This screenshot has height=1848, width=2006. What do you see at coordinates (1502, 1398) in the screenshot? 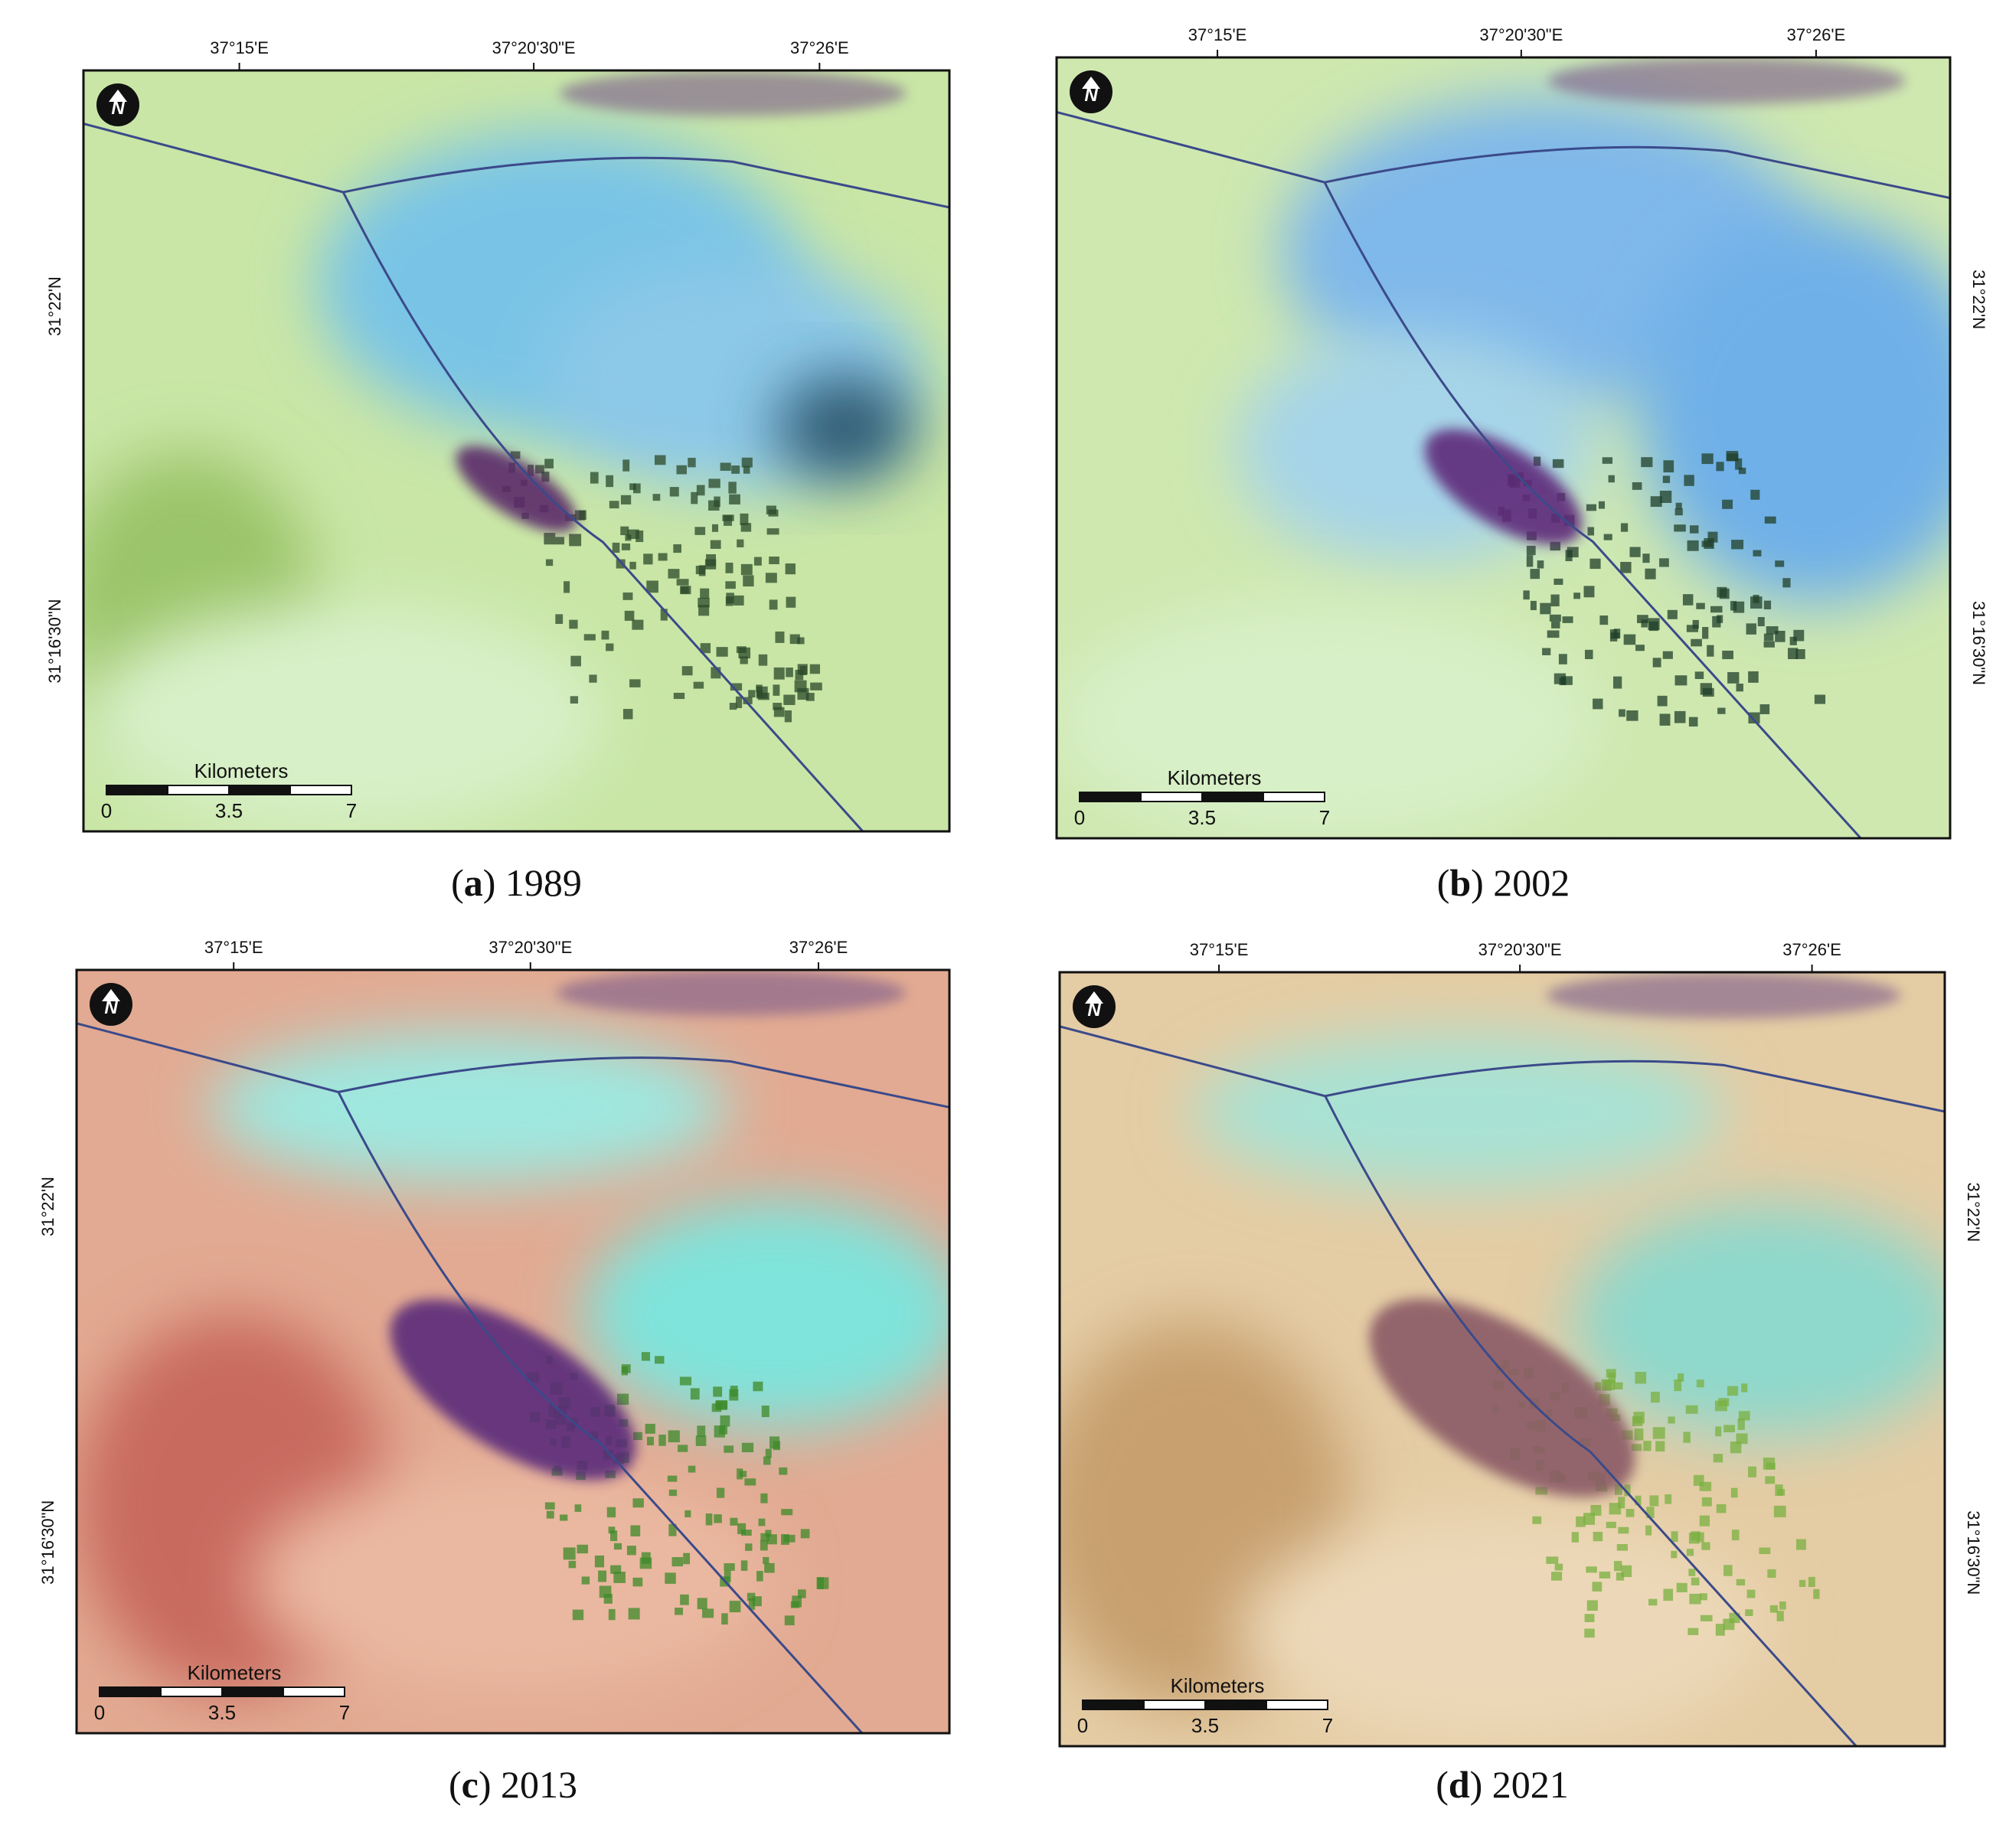
I see `urban-area` at bounding box center [1502, 1398].